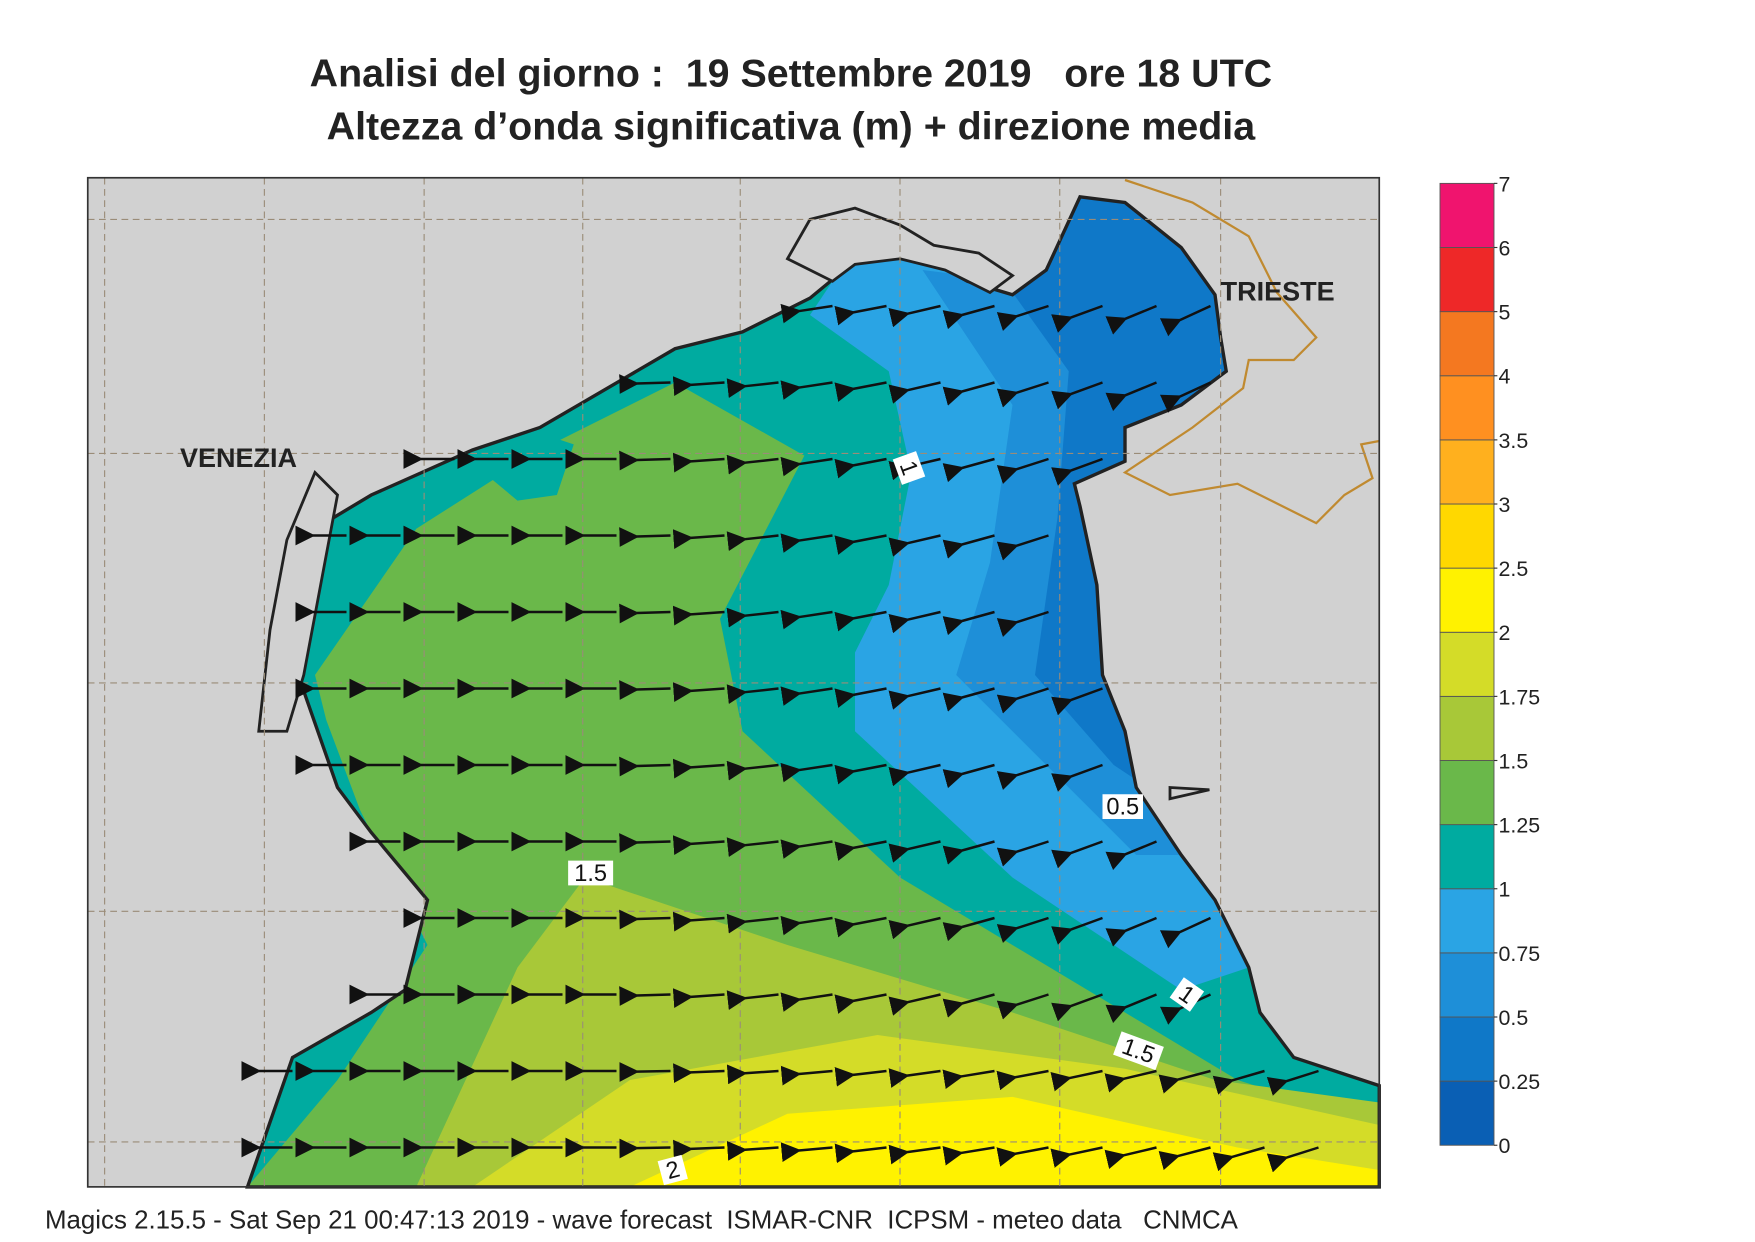 Image resolution: width=1755 pixels, height=1242 pixels. I want to click on contour-label: 0.5, so click(1122, 808).